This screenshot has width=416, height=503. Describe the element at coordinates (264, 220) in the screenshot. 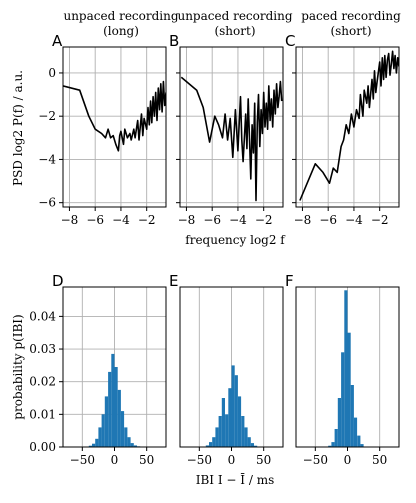

I see `x-tick-label-b-3: −2` at that location.